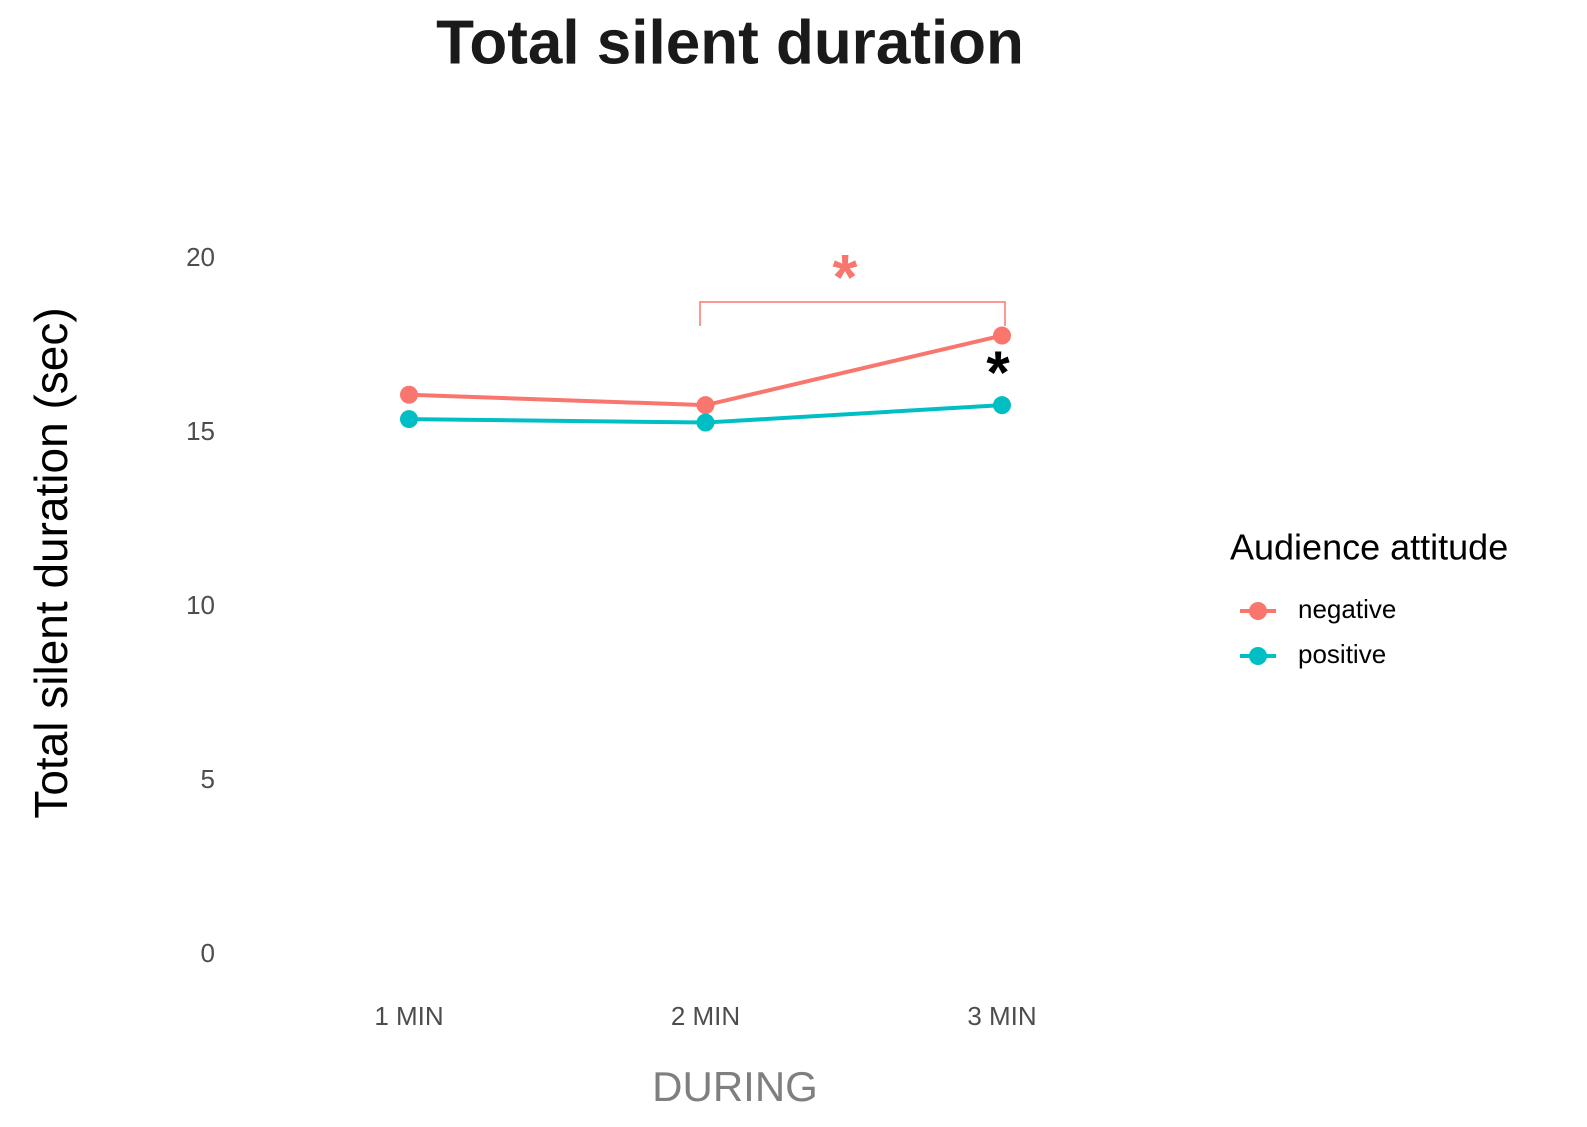 This screenshot has height=1127, width=1587. I want to click on y-tick-label: 0, so click(208, 953).